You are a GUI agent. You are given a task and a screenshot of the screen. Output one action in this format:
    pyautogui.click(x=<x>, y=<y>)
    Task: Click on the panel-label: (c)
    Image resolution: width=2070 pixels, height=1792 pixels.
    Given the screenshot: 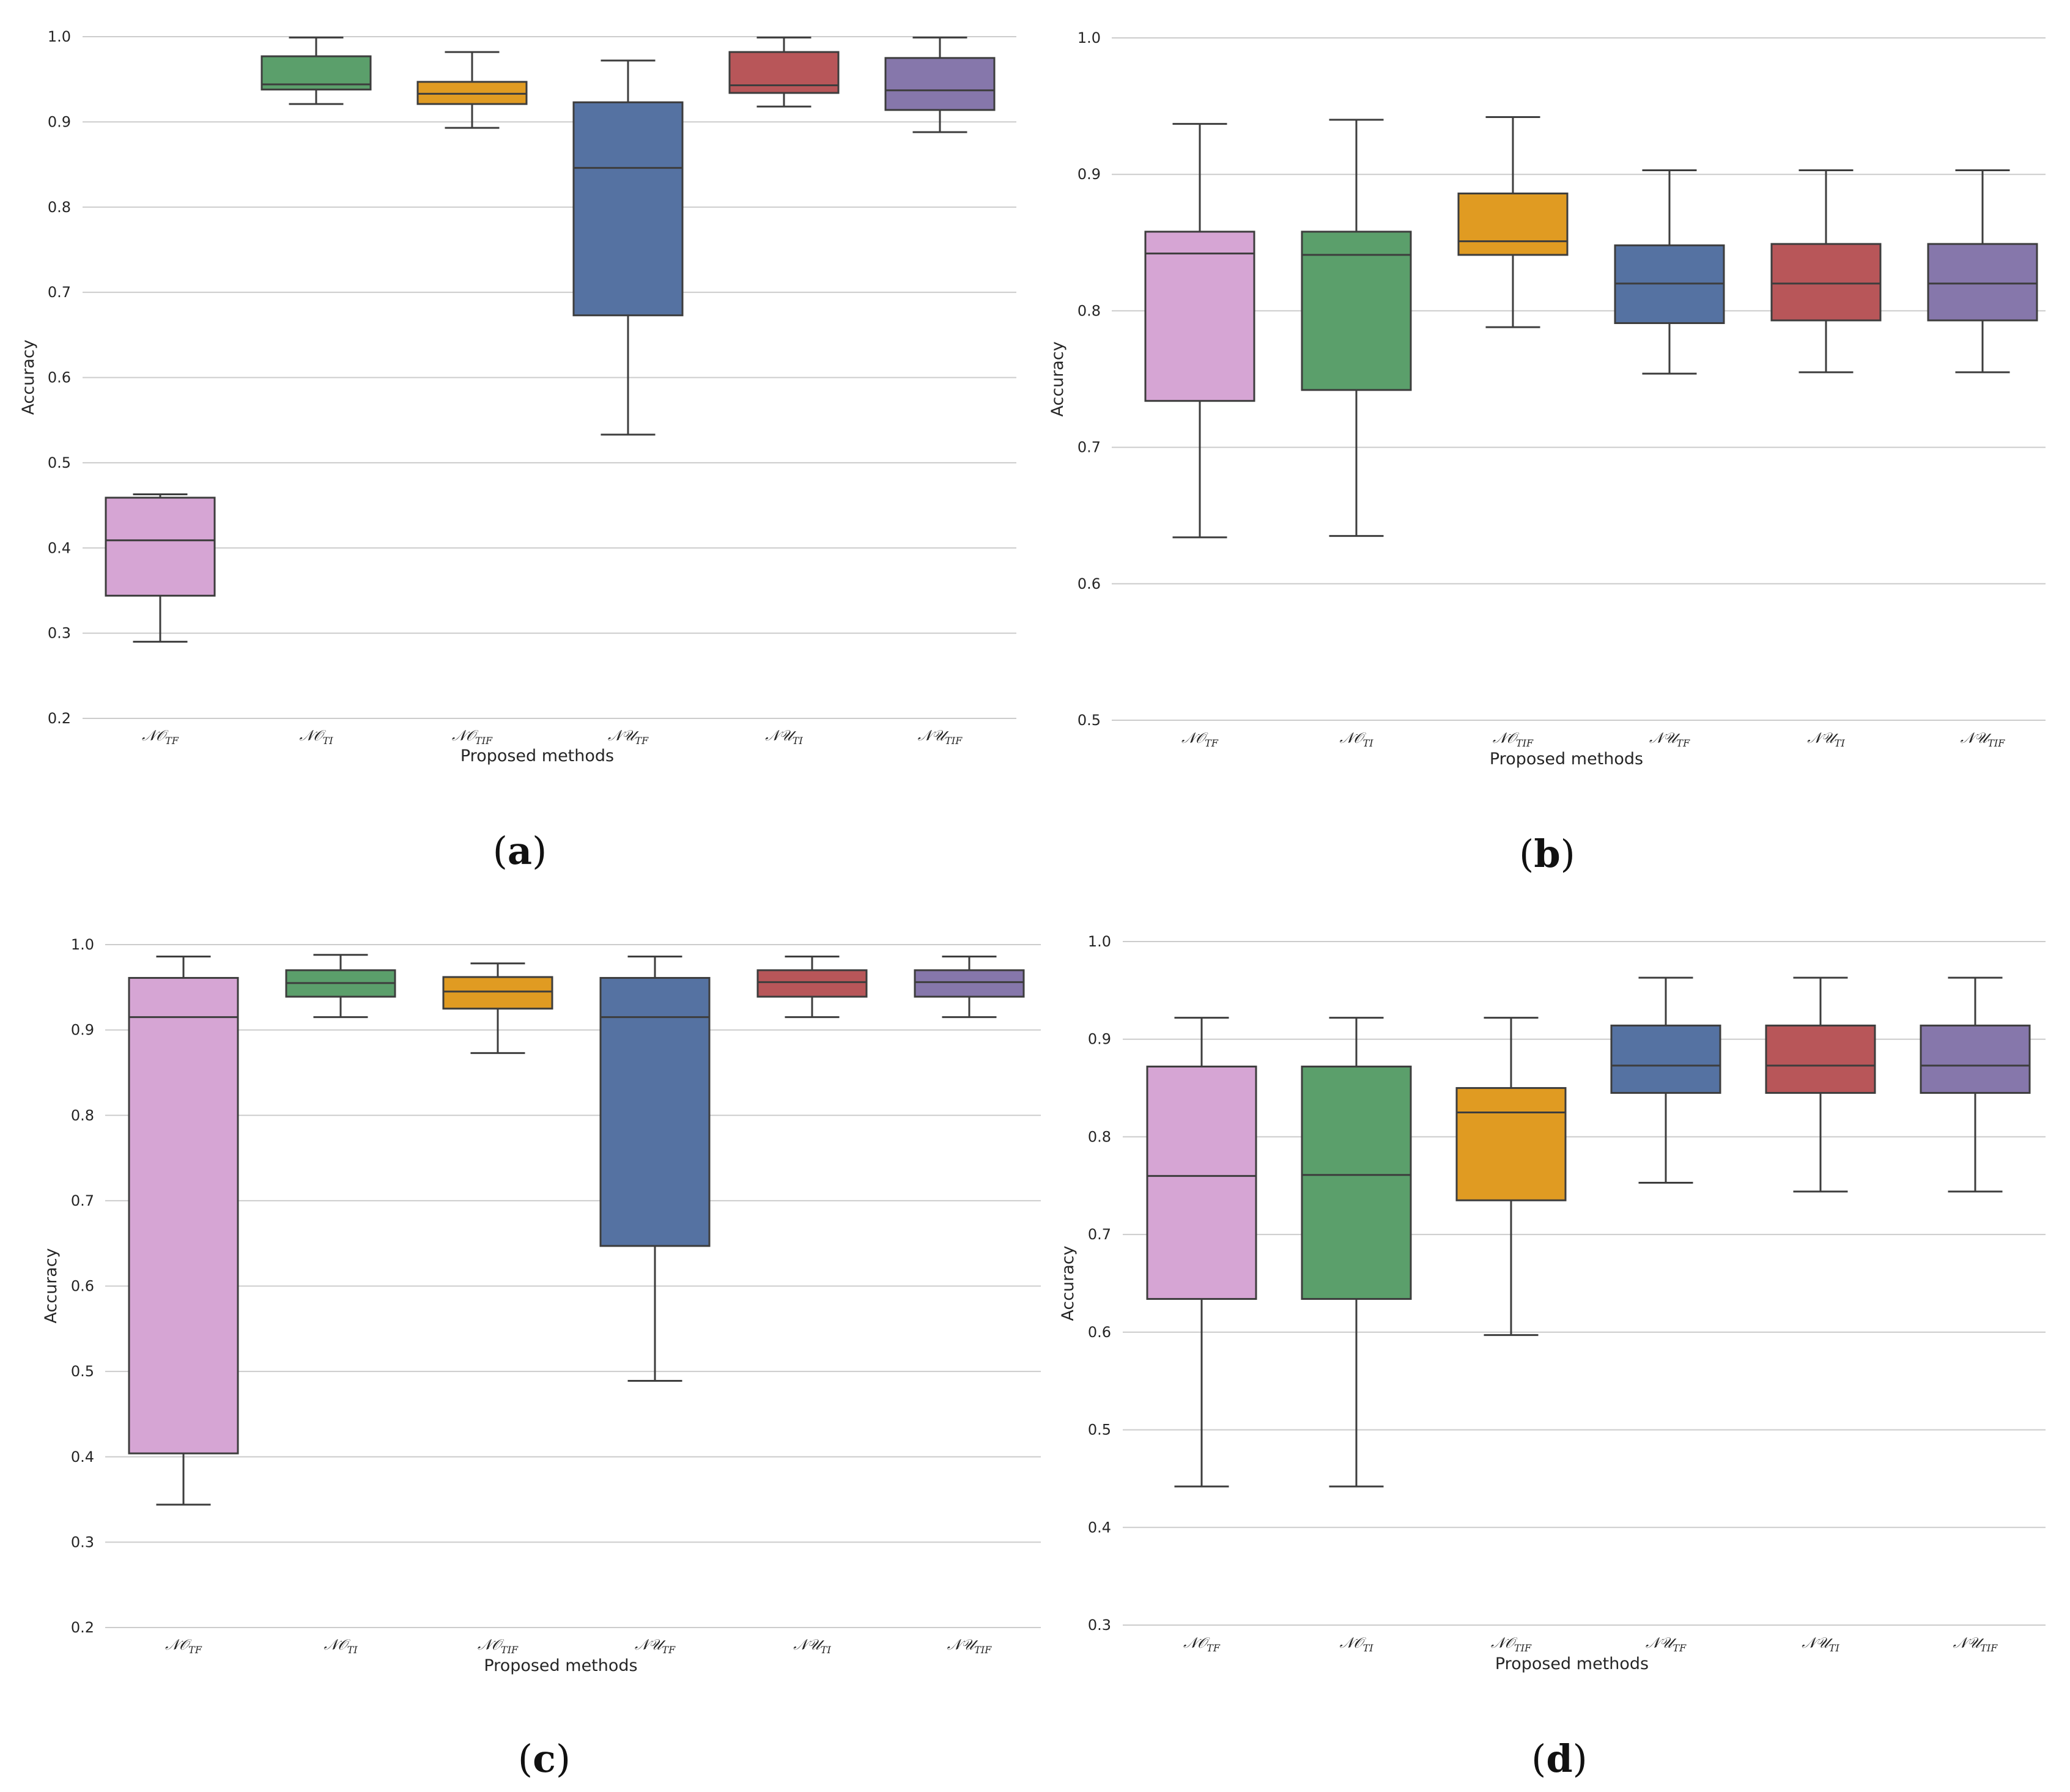 What is the action you would take?
    pyautogui.click(x=544, y=1759)
    